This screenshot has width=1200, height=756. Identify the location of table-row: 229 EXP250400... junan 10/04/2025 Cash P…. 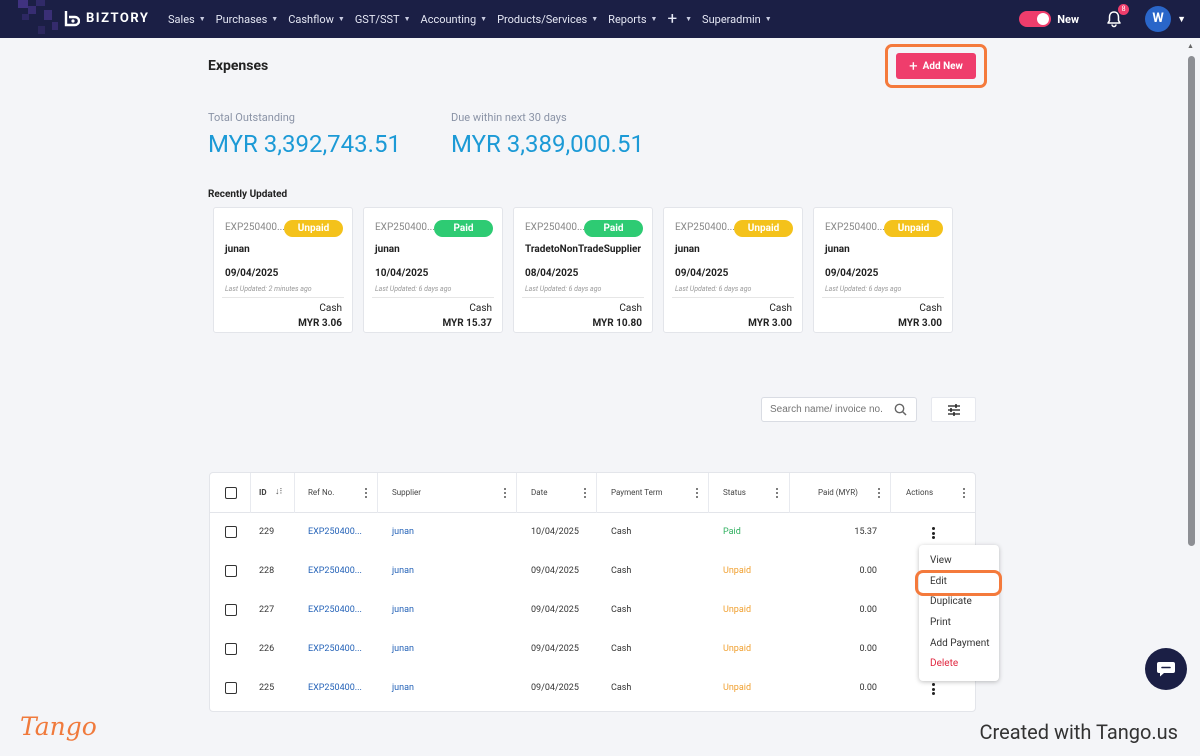
(592, 532).